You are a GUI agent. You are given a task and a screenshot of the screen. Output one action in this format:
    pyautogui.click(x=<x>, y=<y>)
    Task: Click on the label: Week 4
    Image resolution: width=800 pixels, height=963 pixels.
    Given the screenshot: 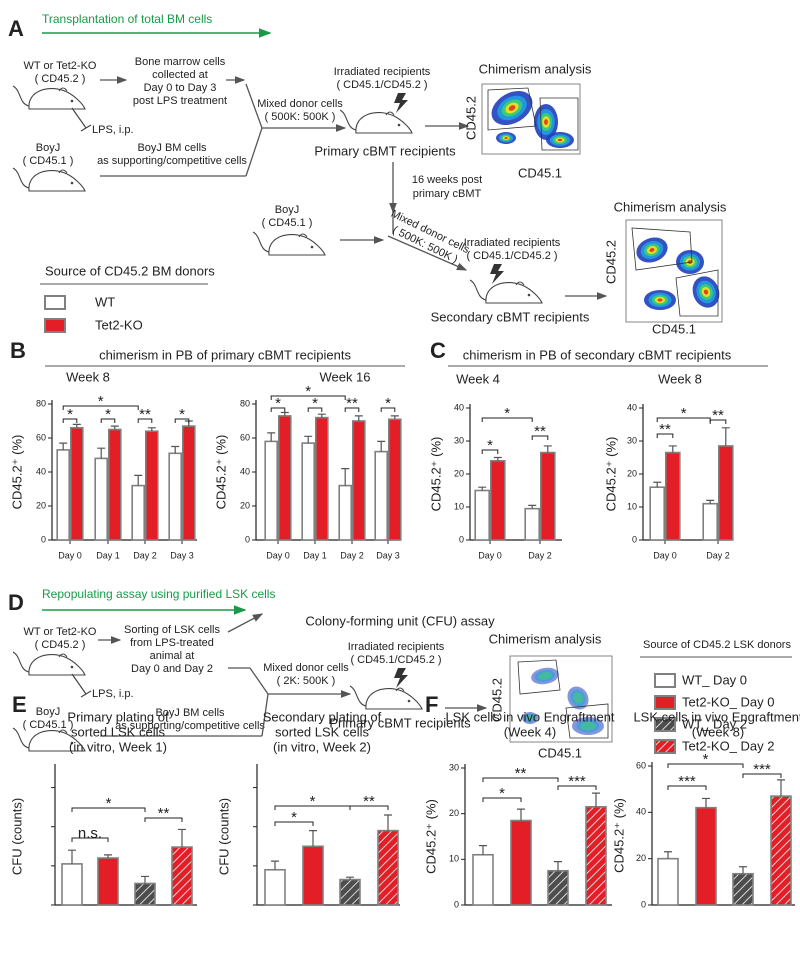 What is the action you would take?
    pyautogui.click(x=478, y=378)
    